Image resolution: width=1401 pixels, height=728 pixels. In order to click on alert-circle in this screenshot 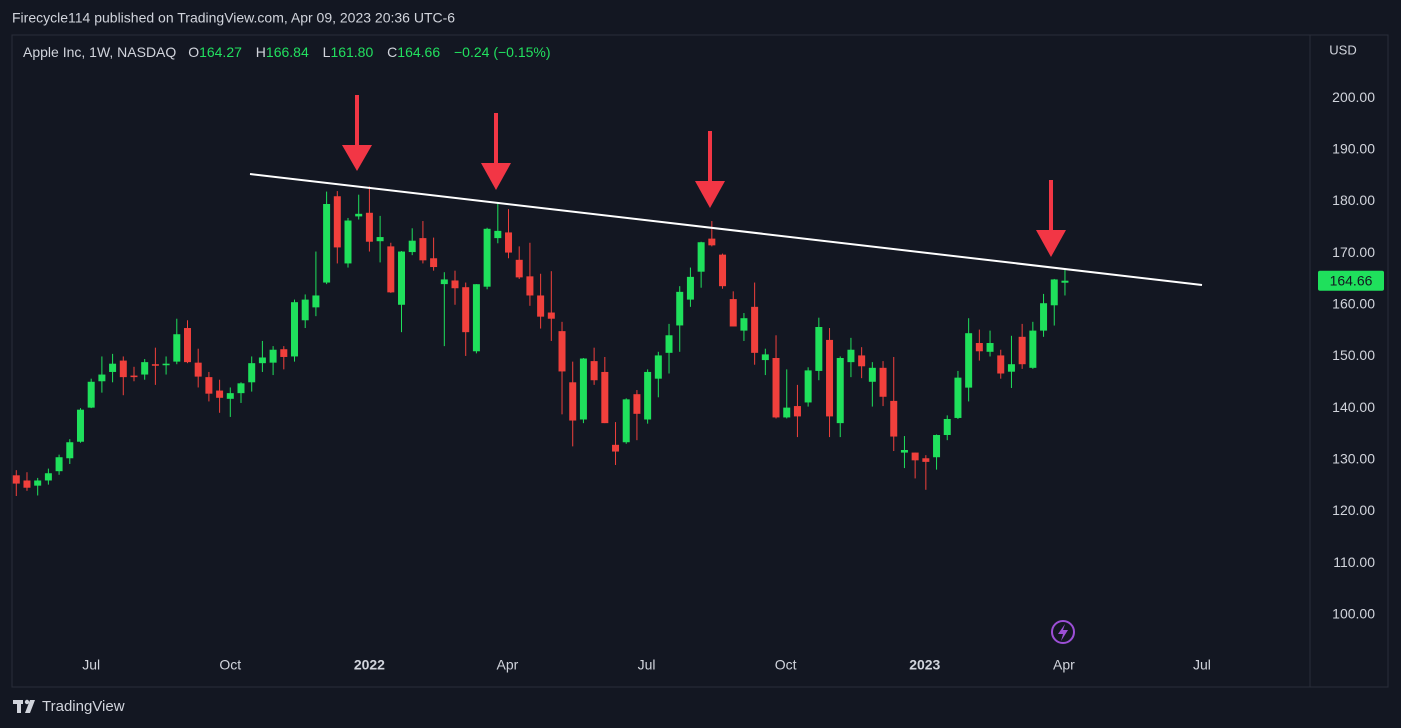, I will do `click(1063, 632)`.